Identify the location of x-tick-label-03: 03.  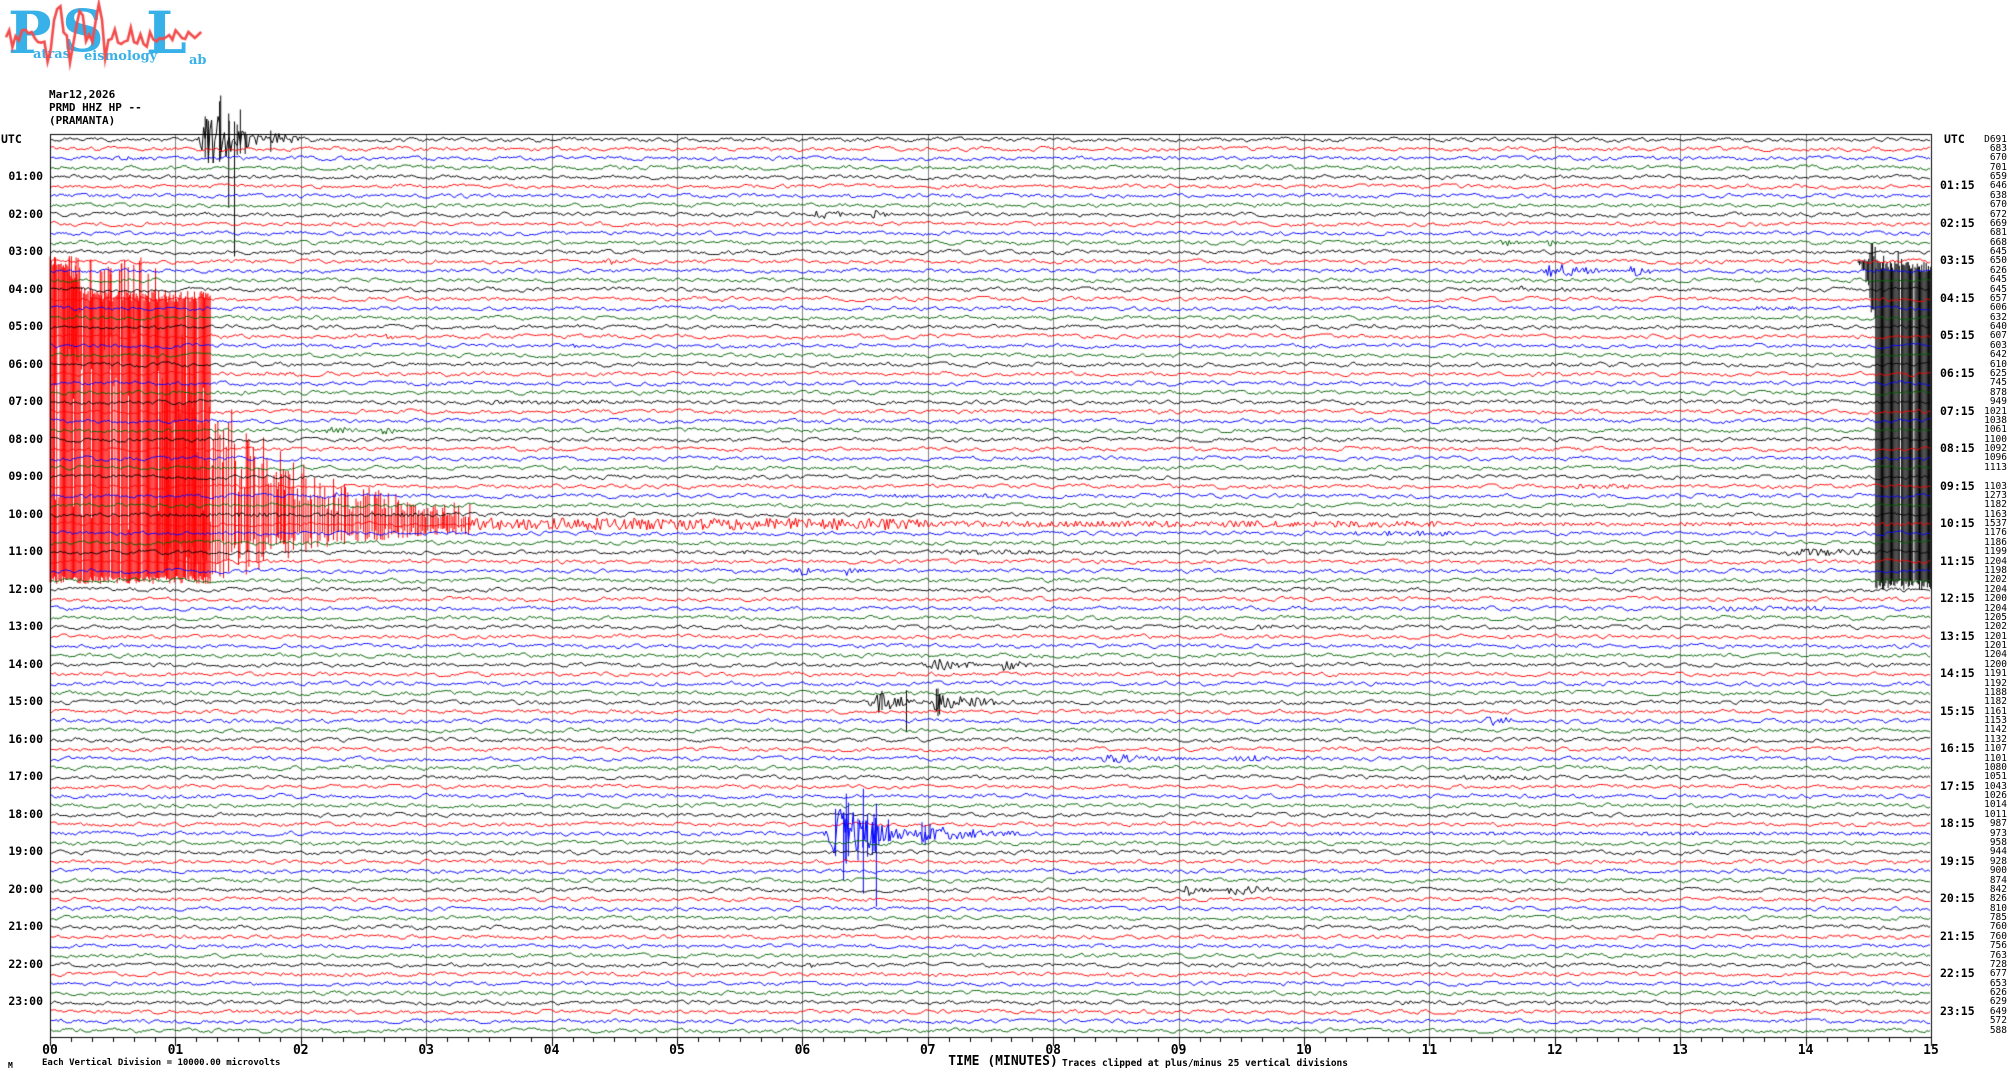
(426, 1050).